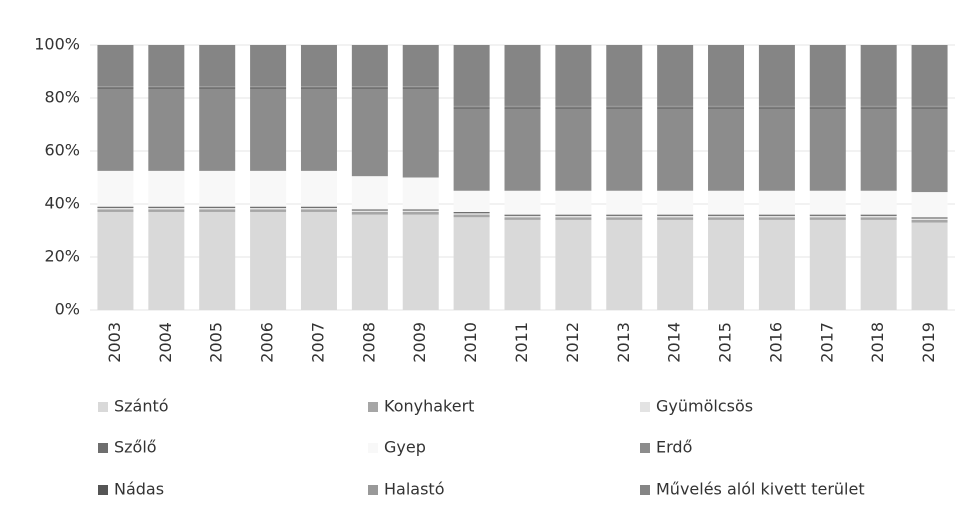 This screenshot has width=966, height=517. Describe the element at coordinates (62, 203) in the screenshot. I see `y-tick-label: 40%` at that location.